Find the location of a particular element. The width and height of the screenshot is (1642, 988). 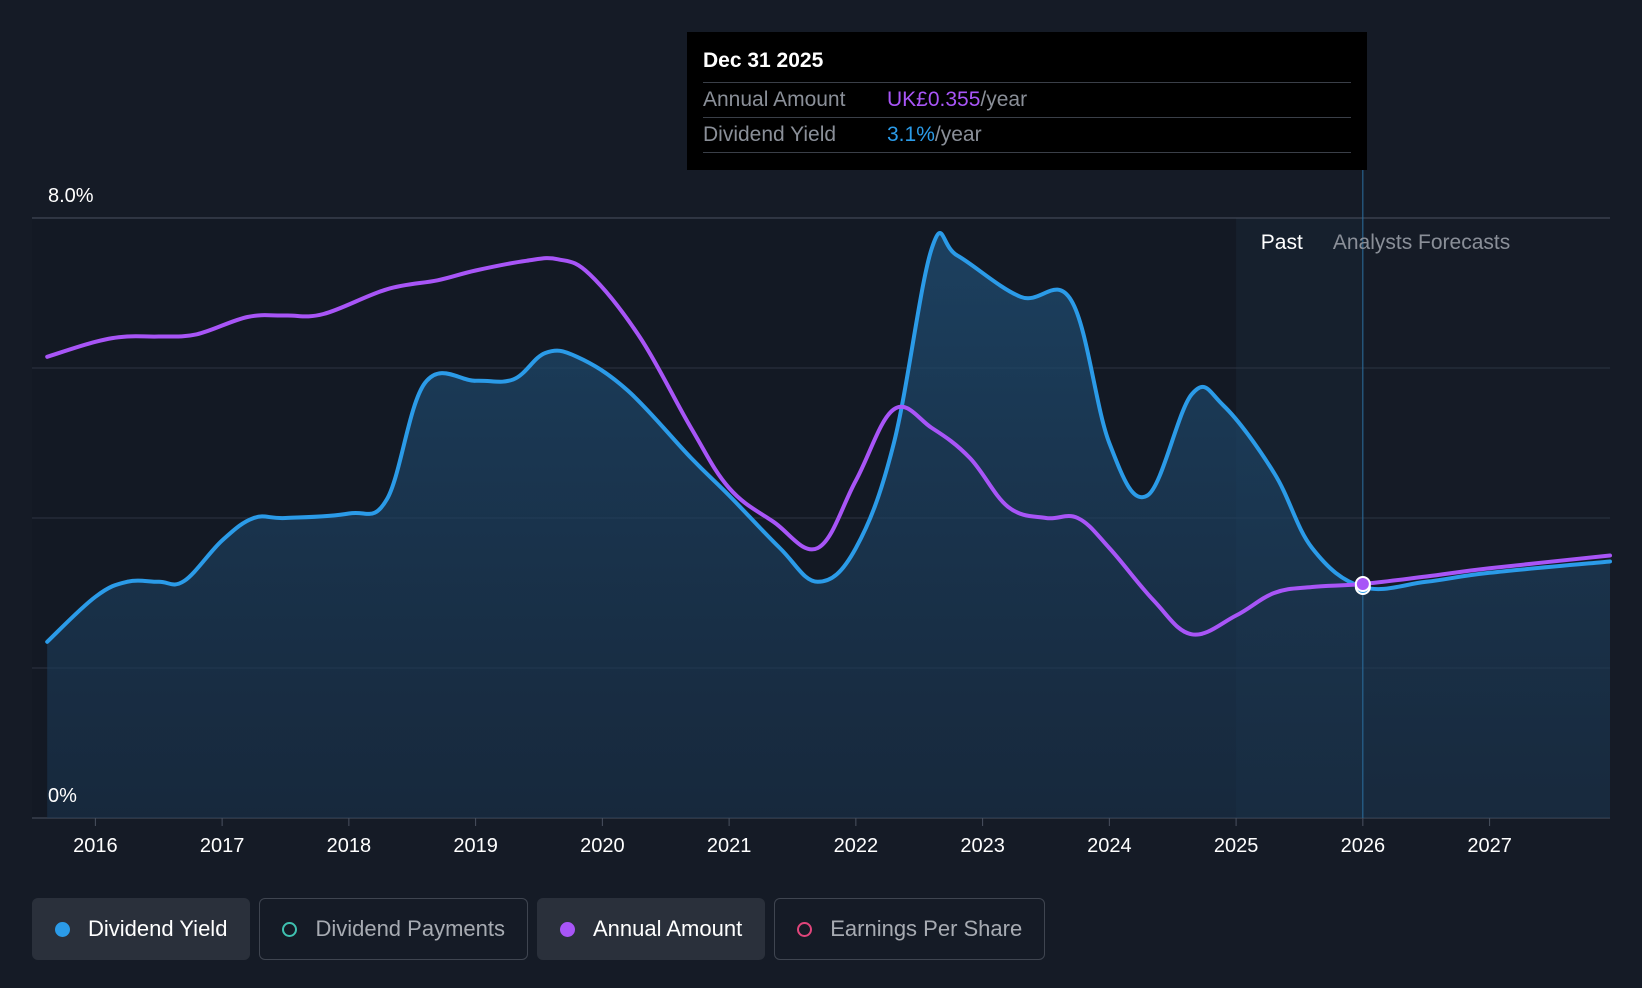

legend-label: Earnings Per Share is located at coordinates (926, 928).